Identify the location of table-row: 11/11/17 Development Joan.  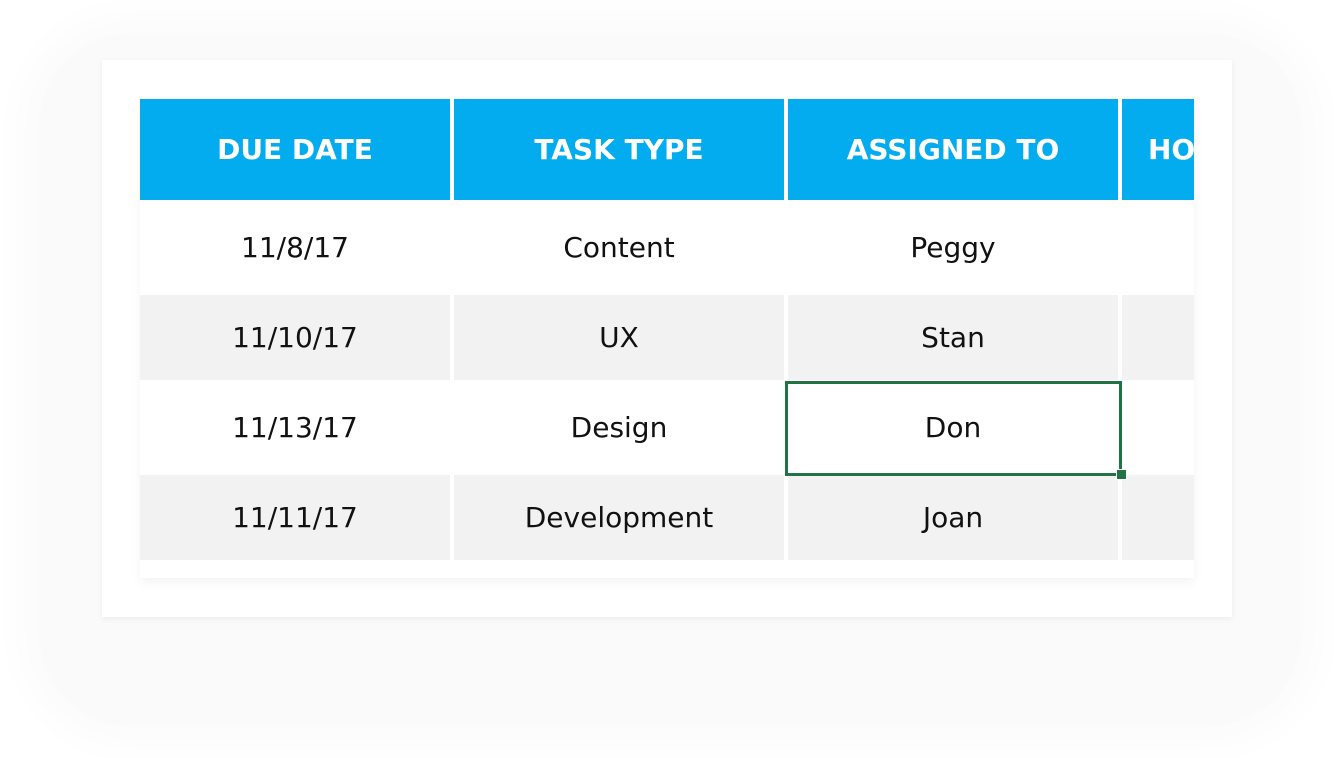
(667, 517).